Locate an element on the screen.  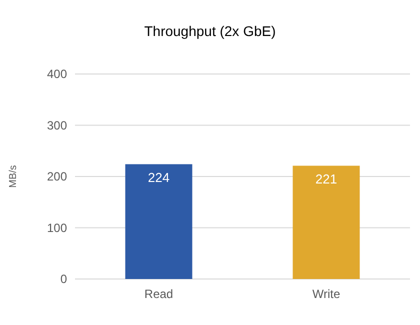
data-label: 224 is located at coordinates (159, 178).